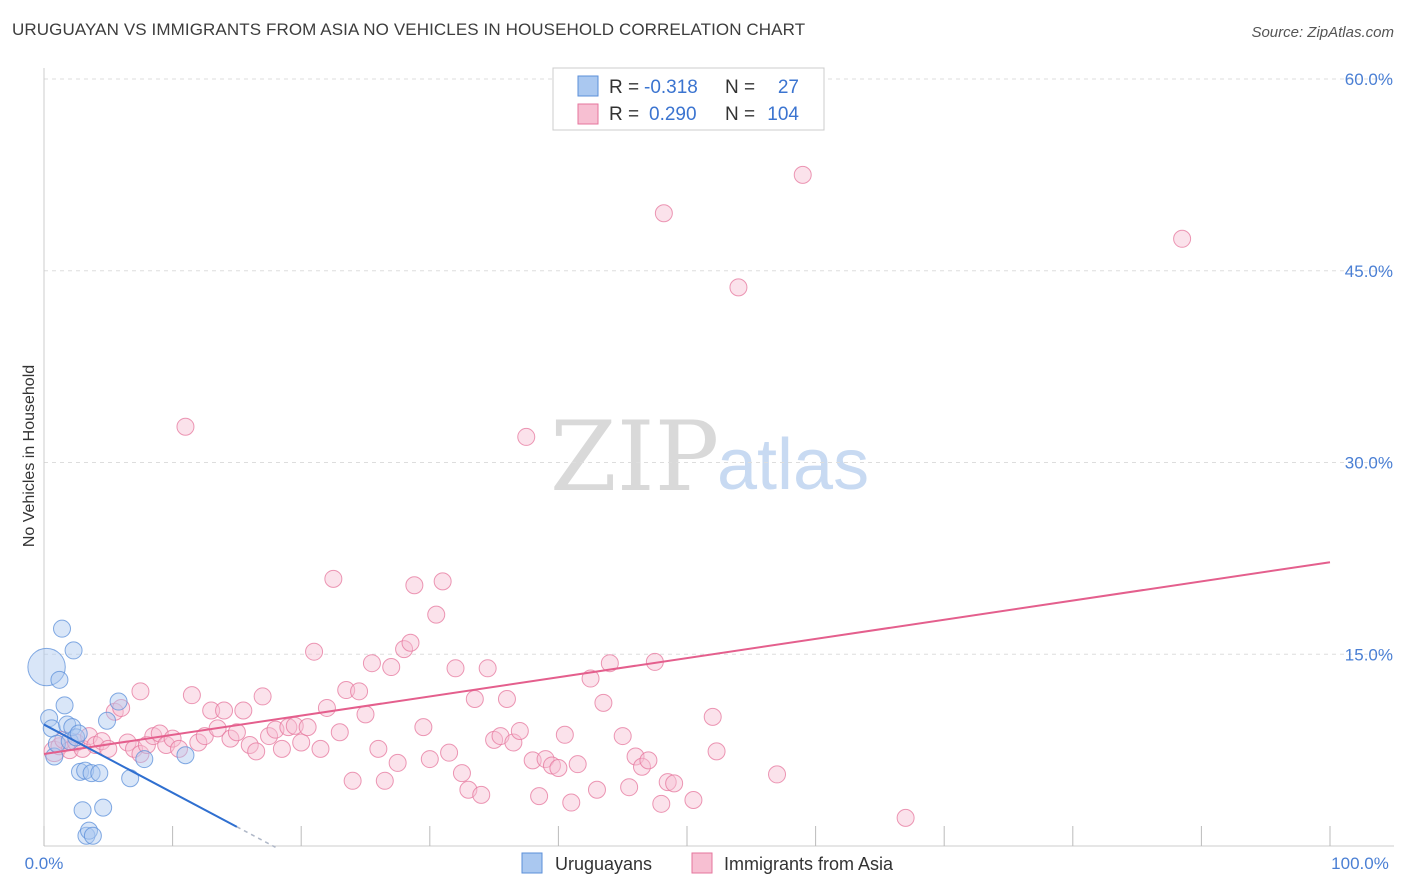 This screenshot has width=1406, height=892. What do you see at coordinates (740, 114) in the screenshot?
I see `legend-n-label-pink: N =` at bounding box center [740, 114].